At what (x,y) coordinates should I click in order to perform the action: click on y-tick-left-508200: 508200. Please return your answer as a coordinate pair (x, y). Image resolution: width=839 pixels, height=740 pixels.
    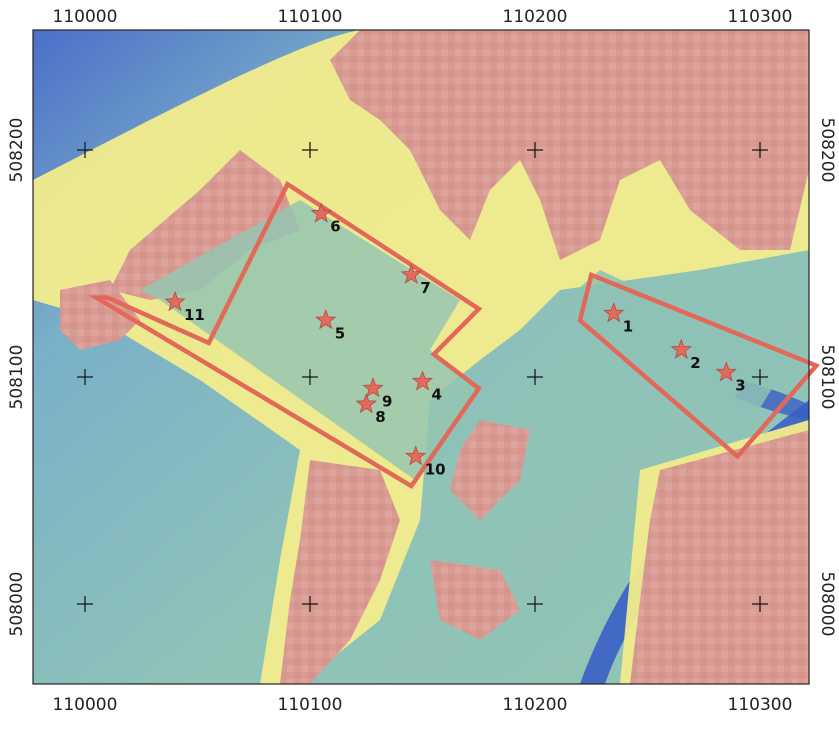
    Looking at the image, I should click on (17, 150).